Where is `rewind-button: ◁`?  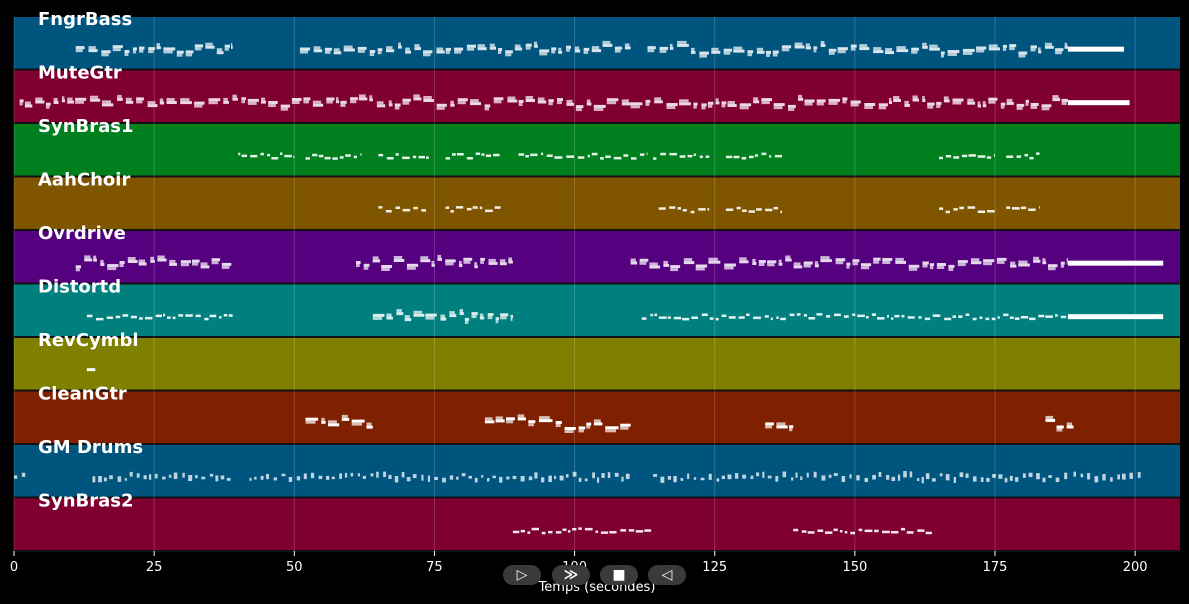
rewind-button: ◁ is located at coordinates (667, 575).